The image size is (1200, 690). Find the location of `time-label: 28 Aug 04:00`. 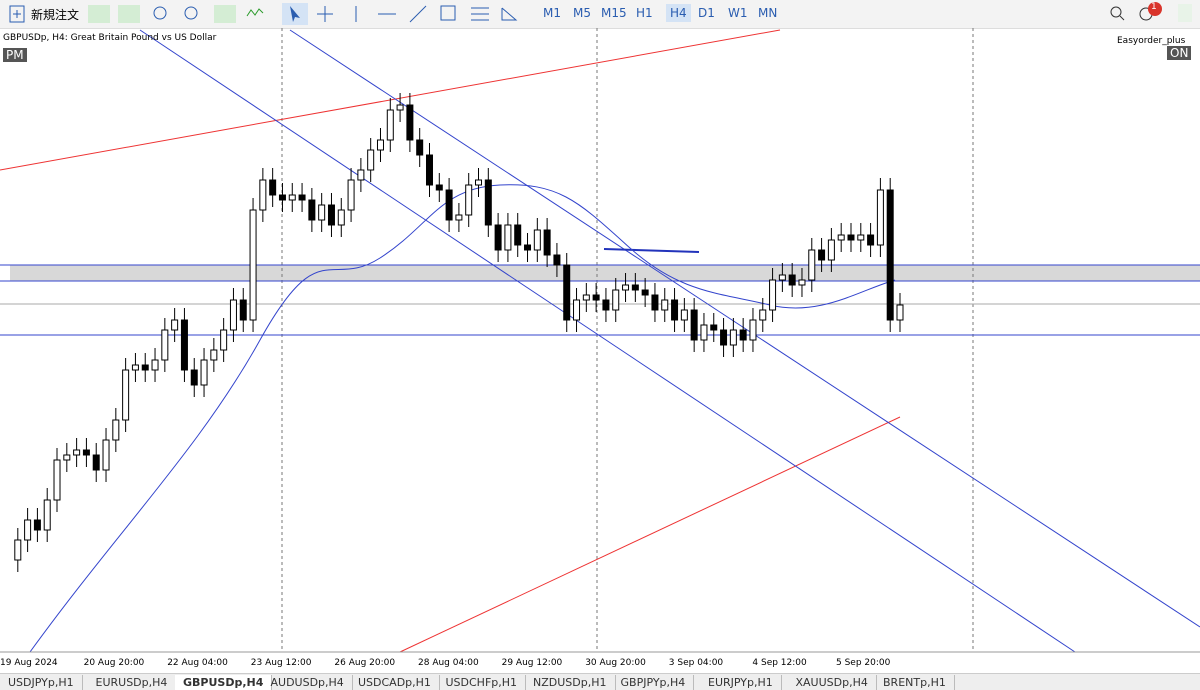

time-label: 28 Aug 04:00 is located at coordinates (448, 663).